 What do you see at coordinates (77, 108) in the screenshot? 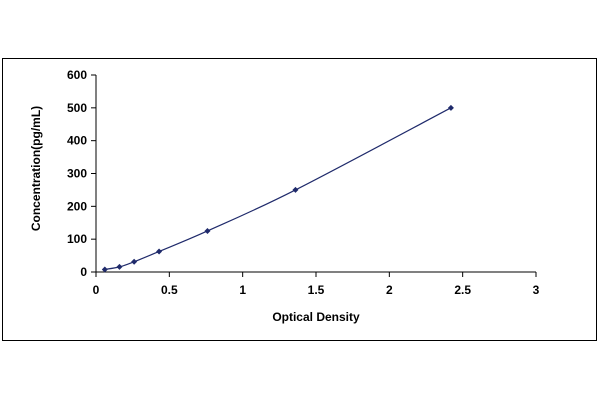
I see `y-tick-label: 500` at bounding box center [77, 108].